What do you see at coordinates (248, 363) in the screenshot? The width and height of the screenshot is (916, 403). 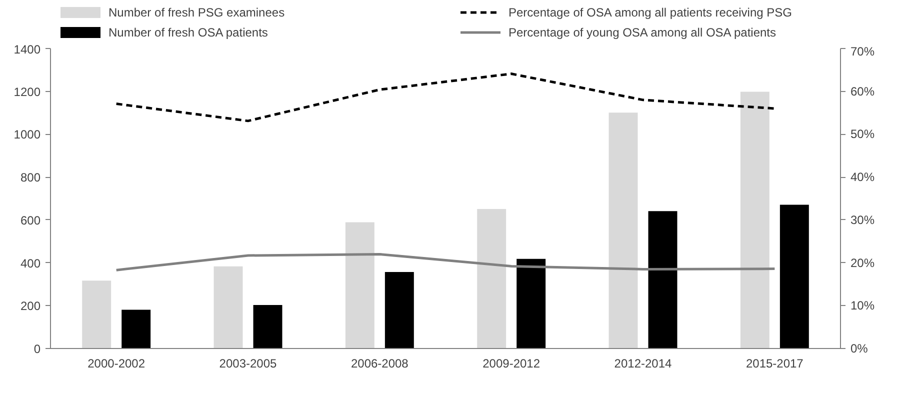 I see `x-tick-label: 2003-2005` at bounding box center [248, 363].